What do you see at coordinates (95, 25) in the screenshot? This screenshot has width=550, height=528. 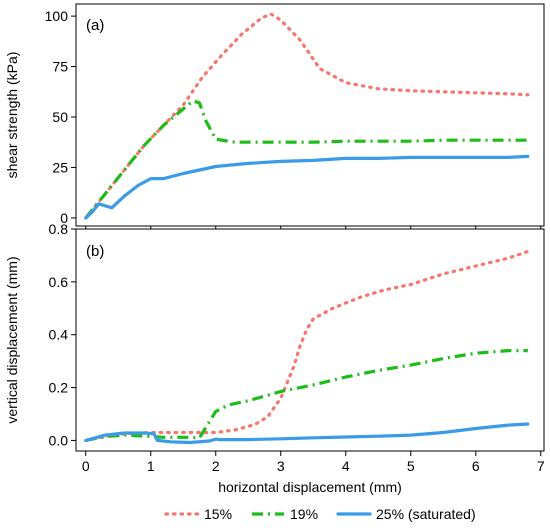 I see `panel-label-a: (a)` at bounding box center [95, 25].